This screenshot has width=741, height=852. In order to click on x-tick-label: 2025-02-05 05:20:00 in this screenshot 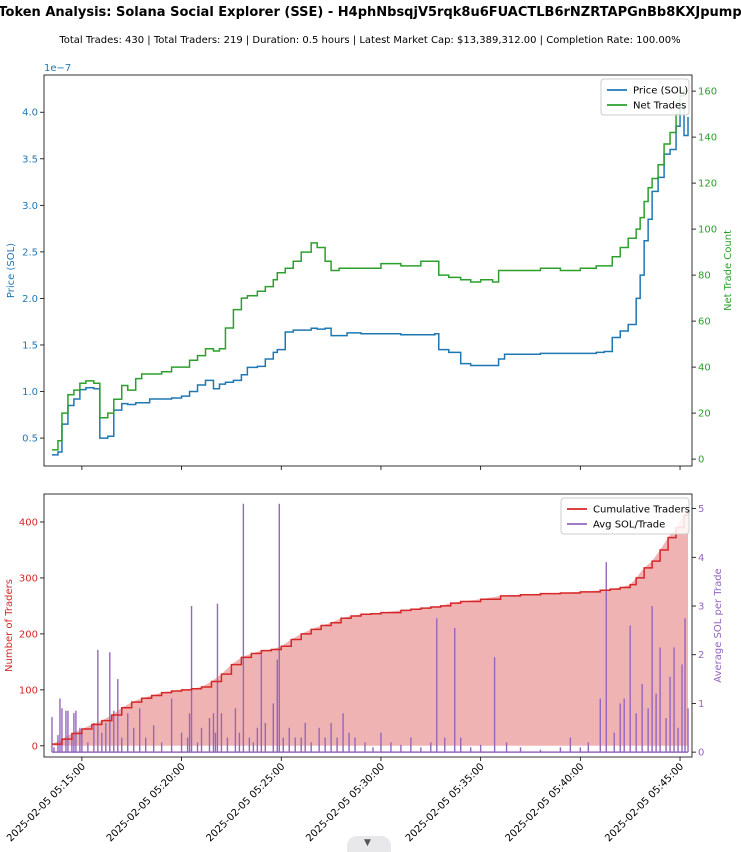, I will do `click(146, 802)`.